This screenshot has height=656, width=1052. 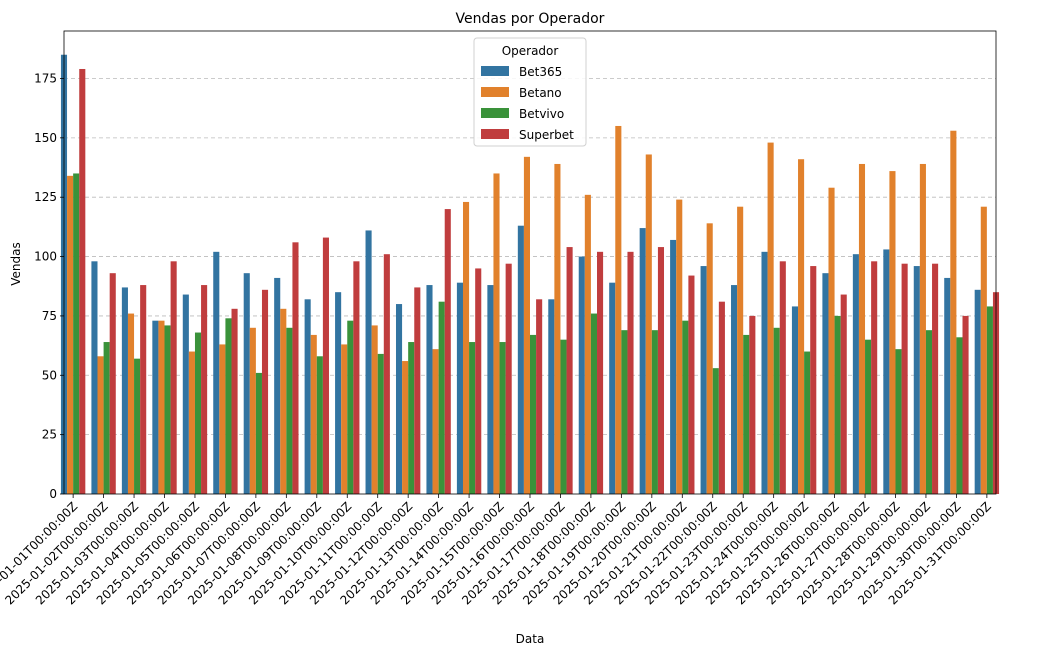 What do you see at coordinates (495, 92) in the screenshot?
I see `legend-swatch-betano` at bounding box center [495, 92].